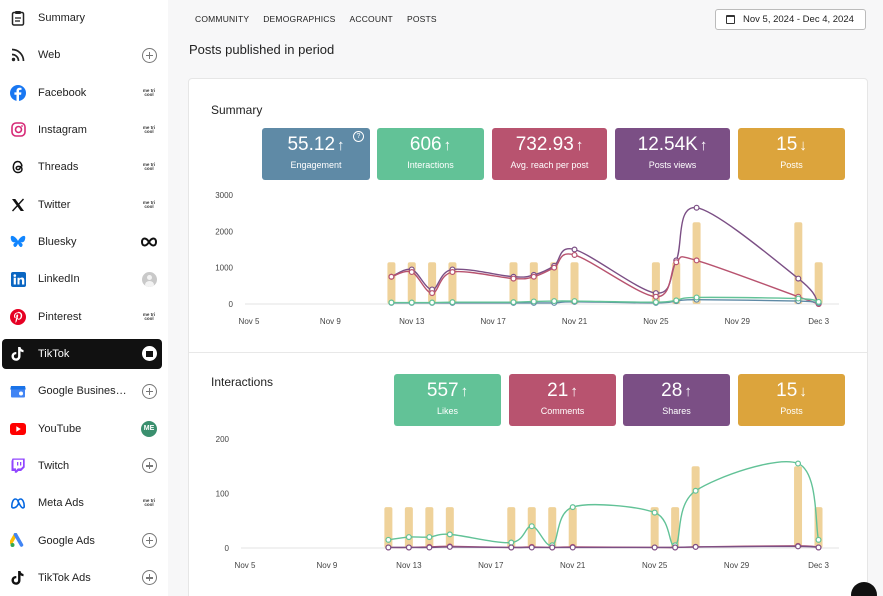  What do you see at coordinates (82, 279) in the screenshot?
I see `sidebar-item-linkedin: LinkedIn` at bounding box center [82, 279].